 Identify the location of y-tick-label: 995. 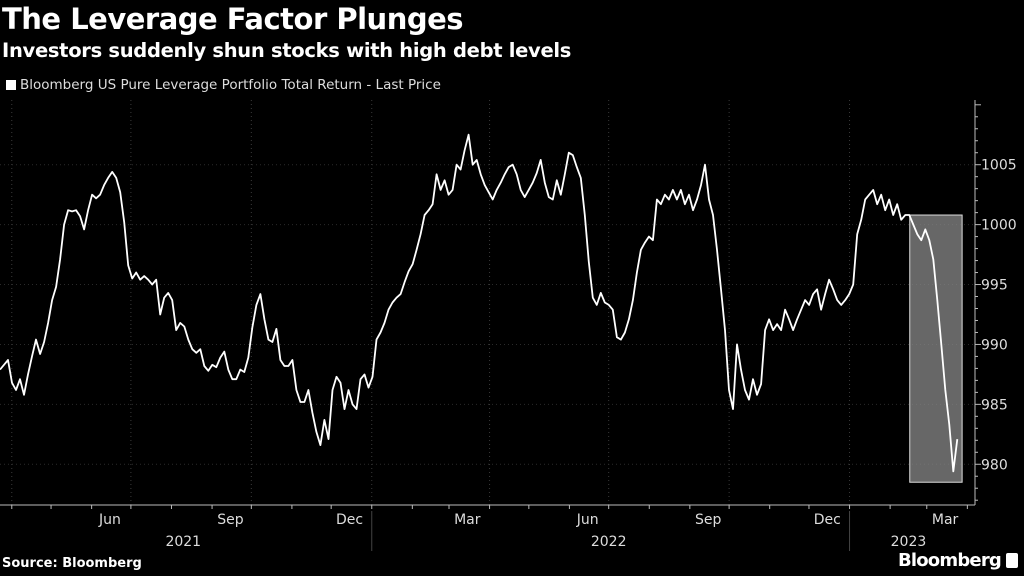
(994, 286).